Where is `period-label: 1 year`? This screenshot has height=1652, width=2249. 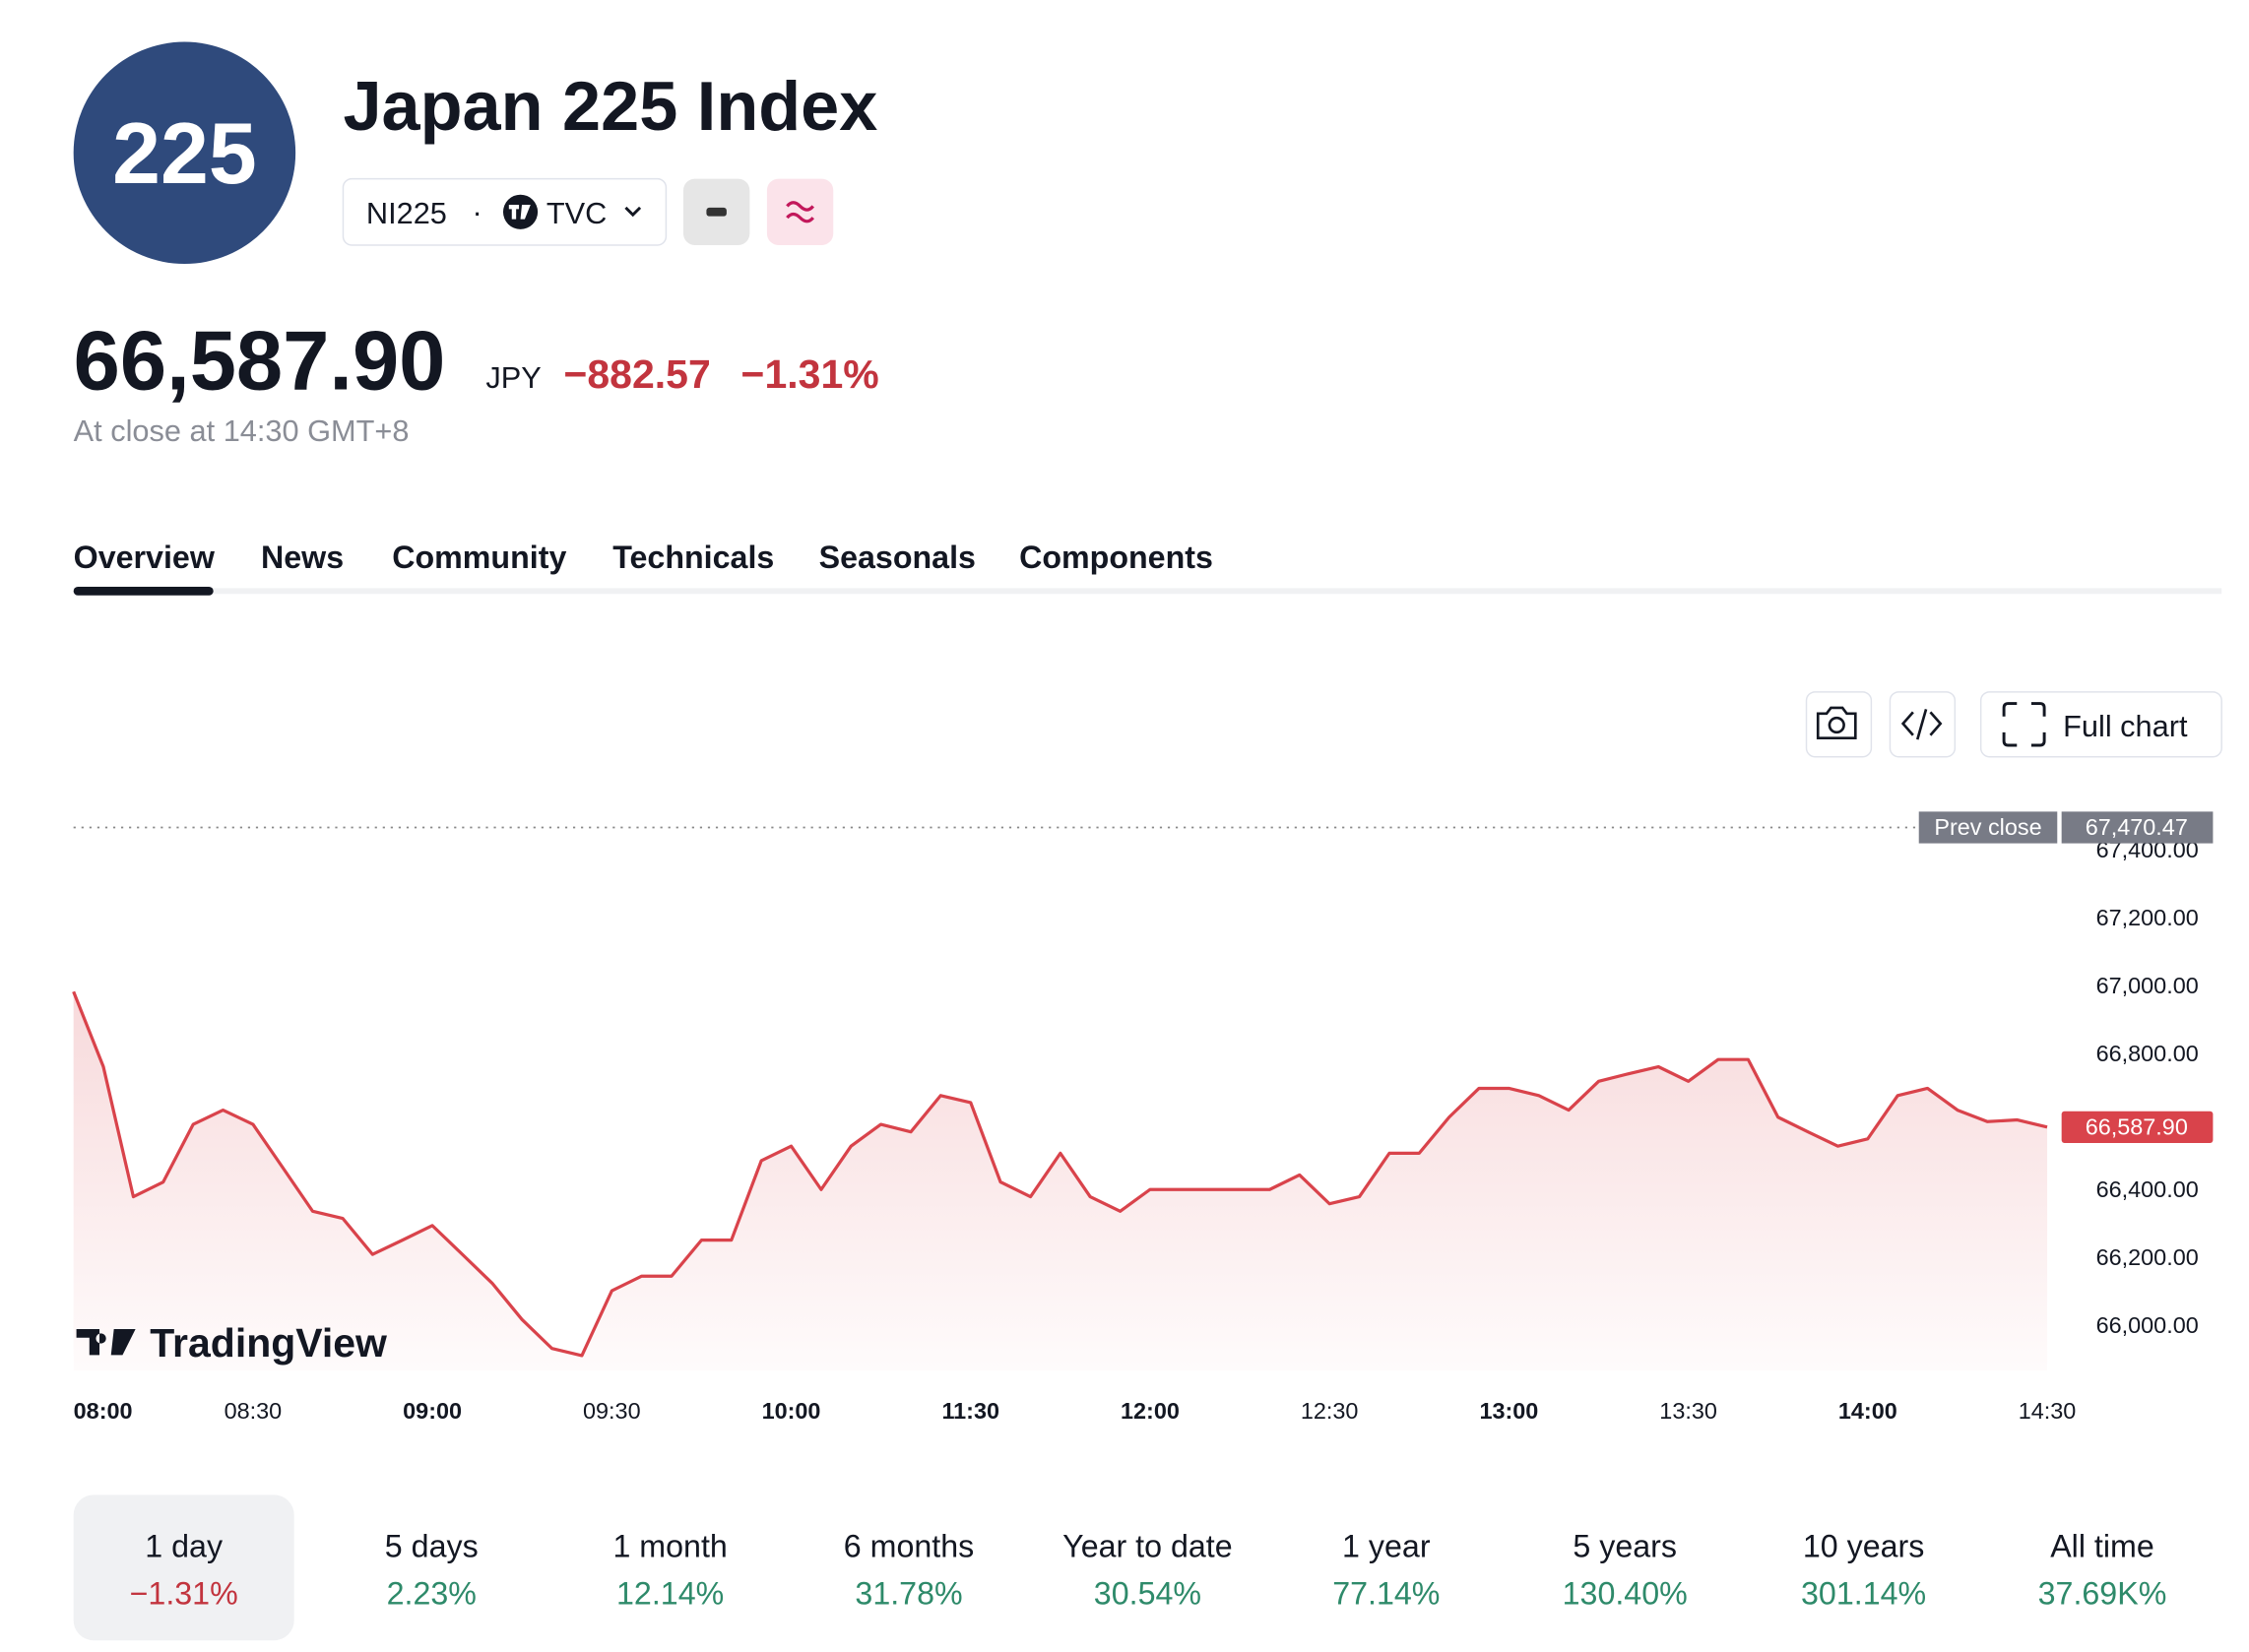
period-label: 1 year is located at coordinates (1386, 1545).